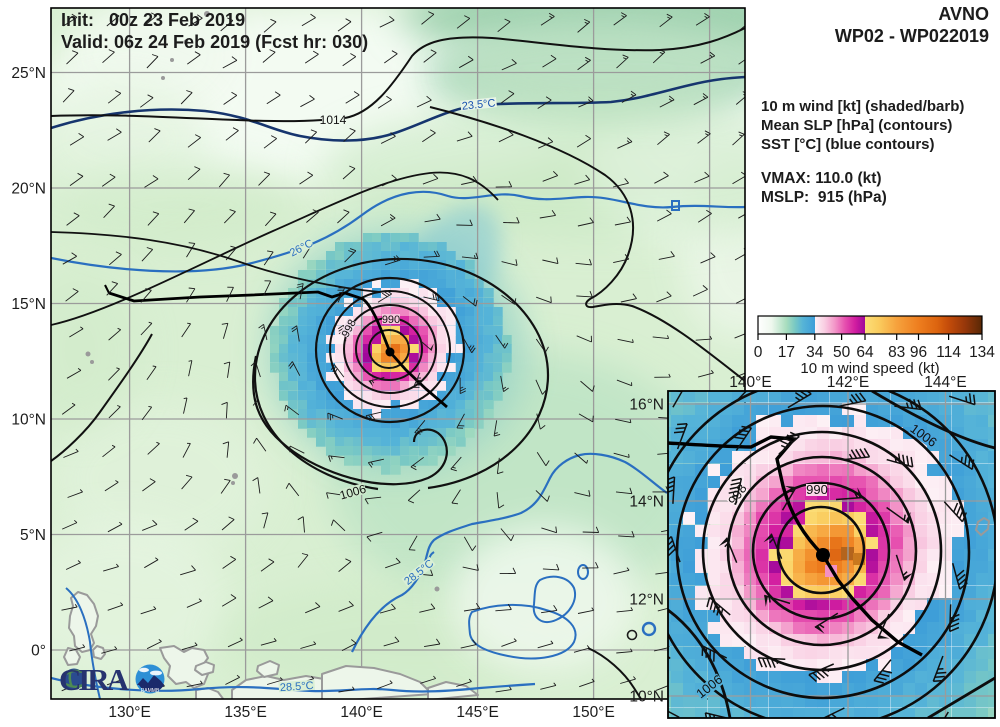 This screenshot has width=1000, height=727. What do you see at coordinates (982, 352) in the screenshot?
I see `svg-text: 134` at bounding box center [982, 352].